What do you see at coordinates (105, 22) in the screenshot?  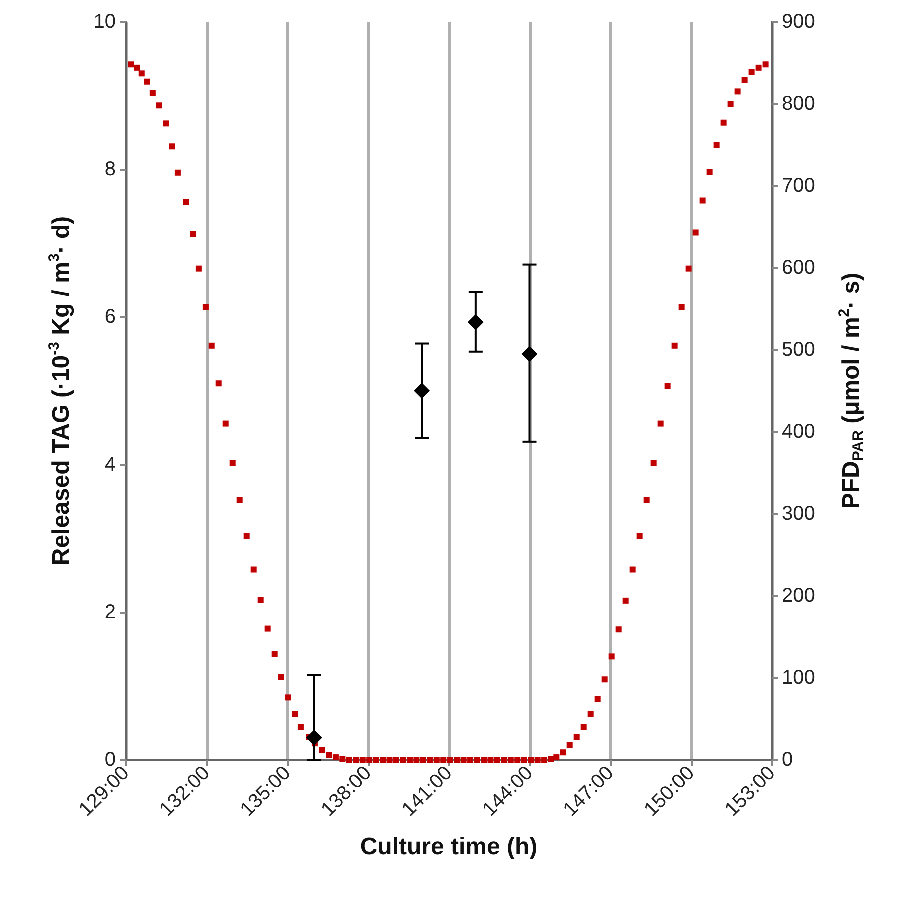 I see `y-tick-label: 10` at bounding box center [105, 22].